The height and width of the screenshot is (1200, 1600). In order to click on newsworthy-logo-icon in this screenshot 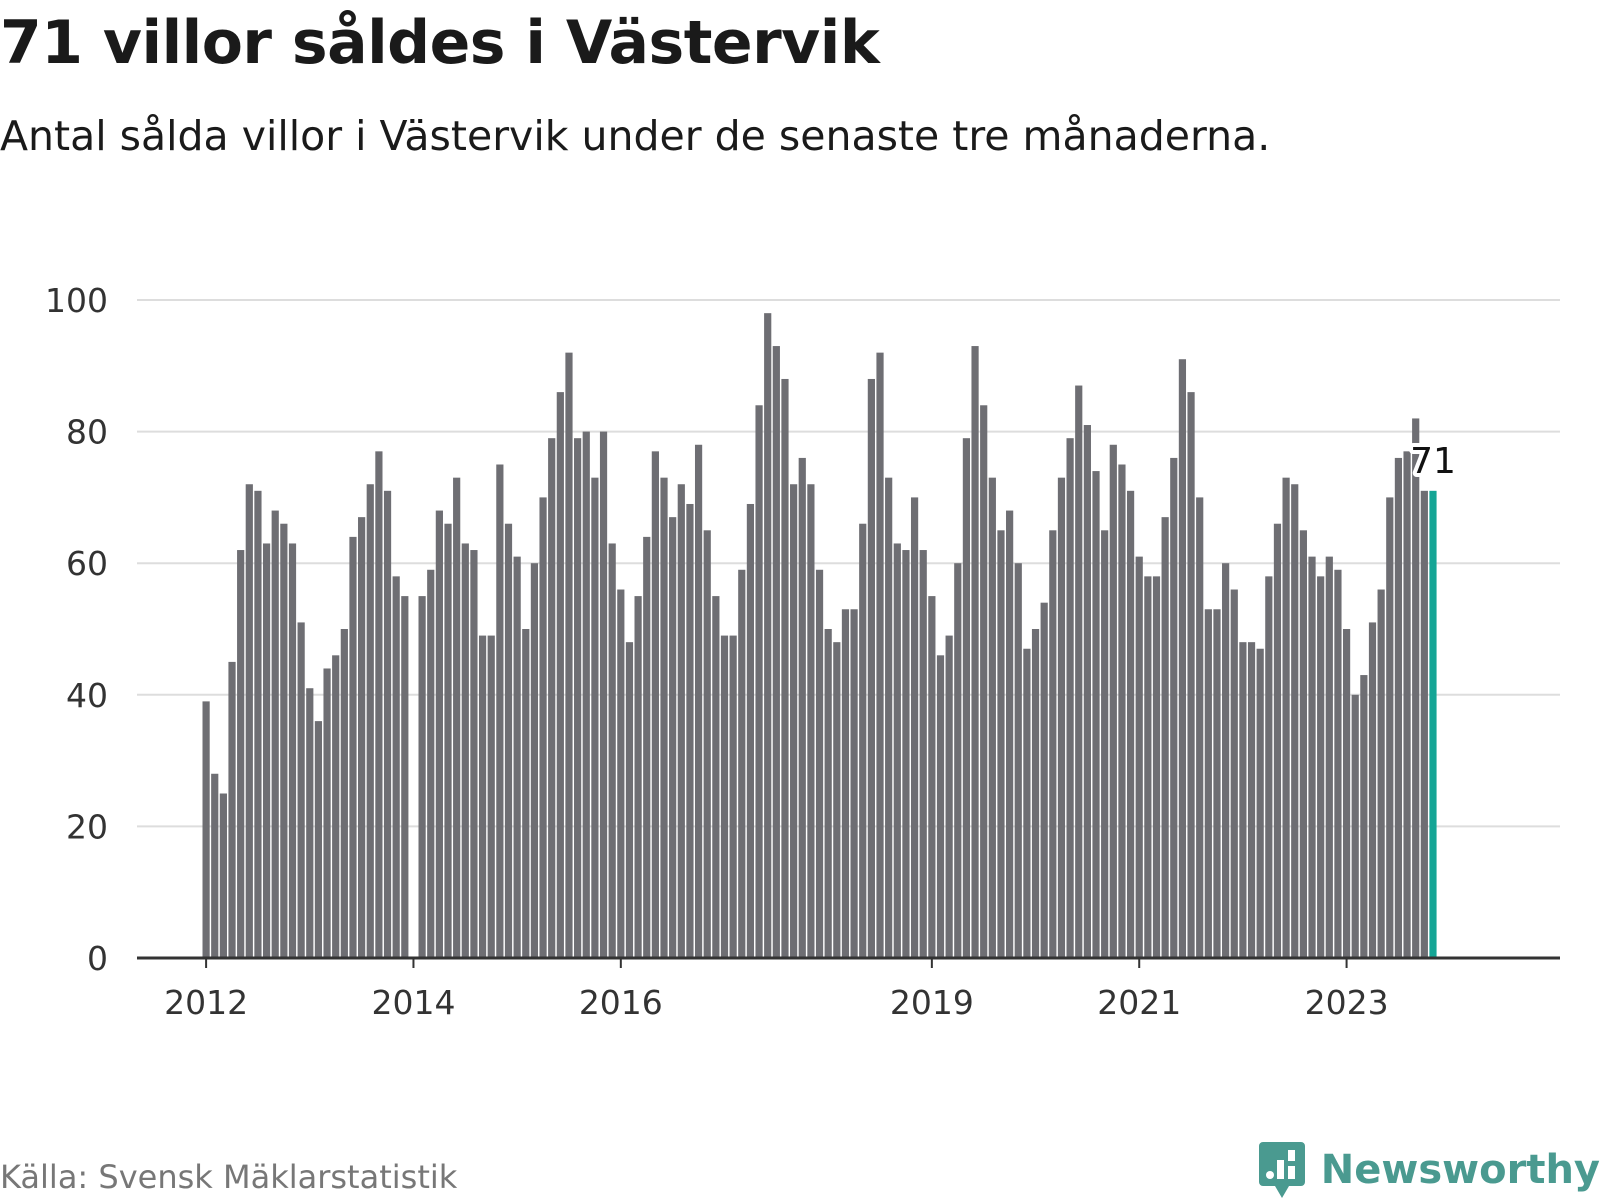, I will do `click(1281, 1170)`.